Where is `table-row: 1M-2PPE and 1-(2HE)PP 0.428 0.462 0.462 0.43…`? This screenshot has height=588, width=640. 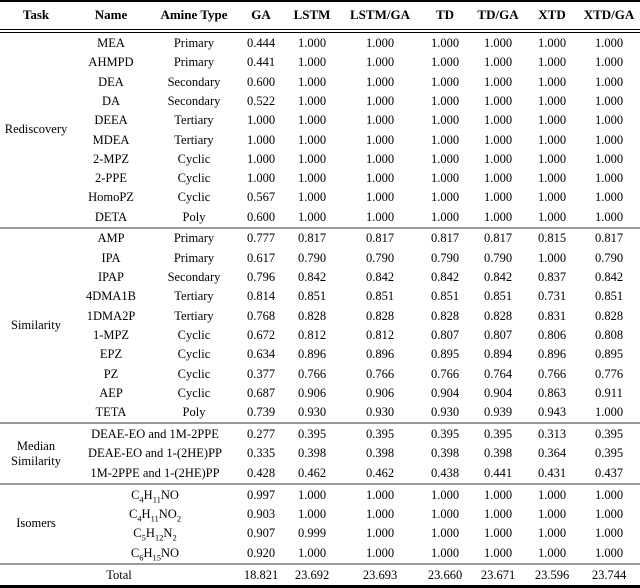 table-row: 1M-2PPE and 1-(2HE)PP 0.428 0.462 0.462 0.43… is located at coordinates (320, 473).